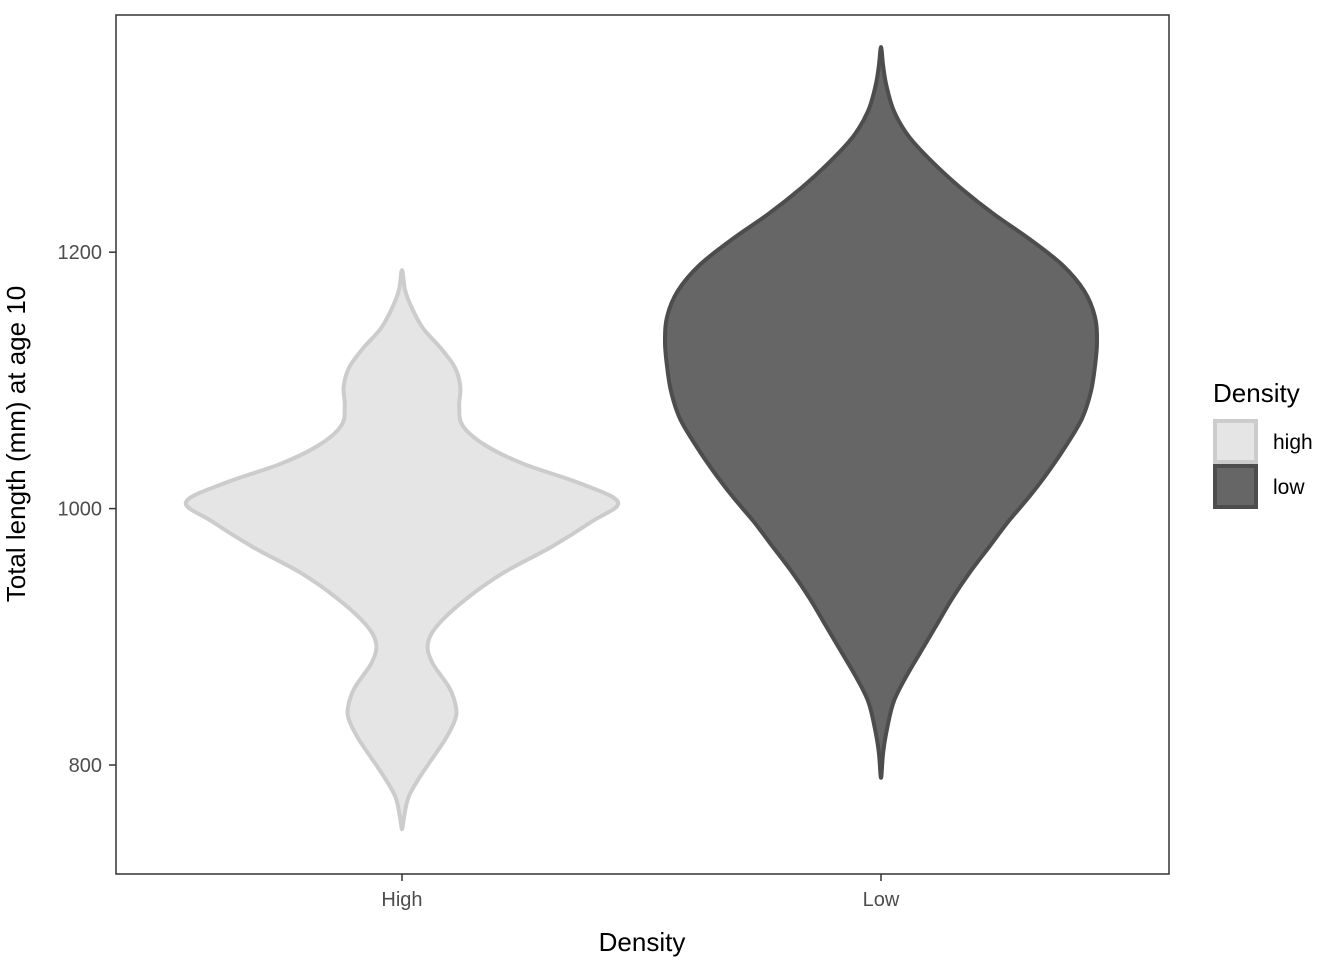 Image resolution: width=1344 pixels, height=960 pixels. What do you see at coordinates (1235, 486) in the screenshot?
I see `legend-key-low` at bounding box center [1235, 486].